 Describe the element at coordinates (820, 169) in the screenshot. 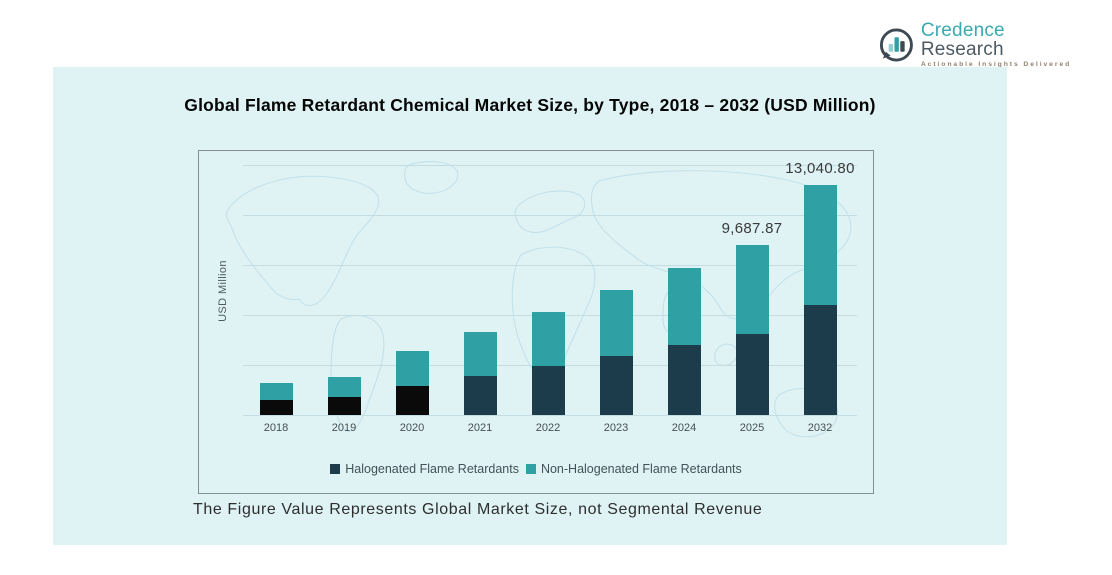

I see `data-label-2032: 13,040.80` at that location.